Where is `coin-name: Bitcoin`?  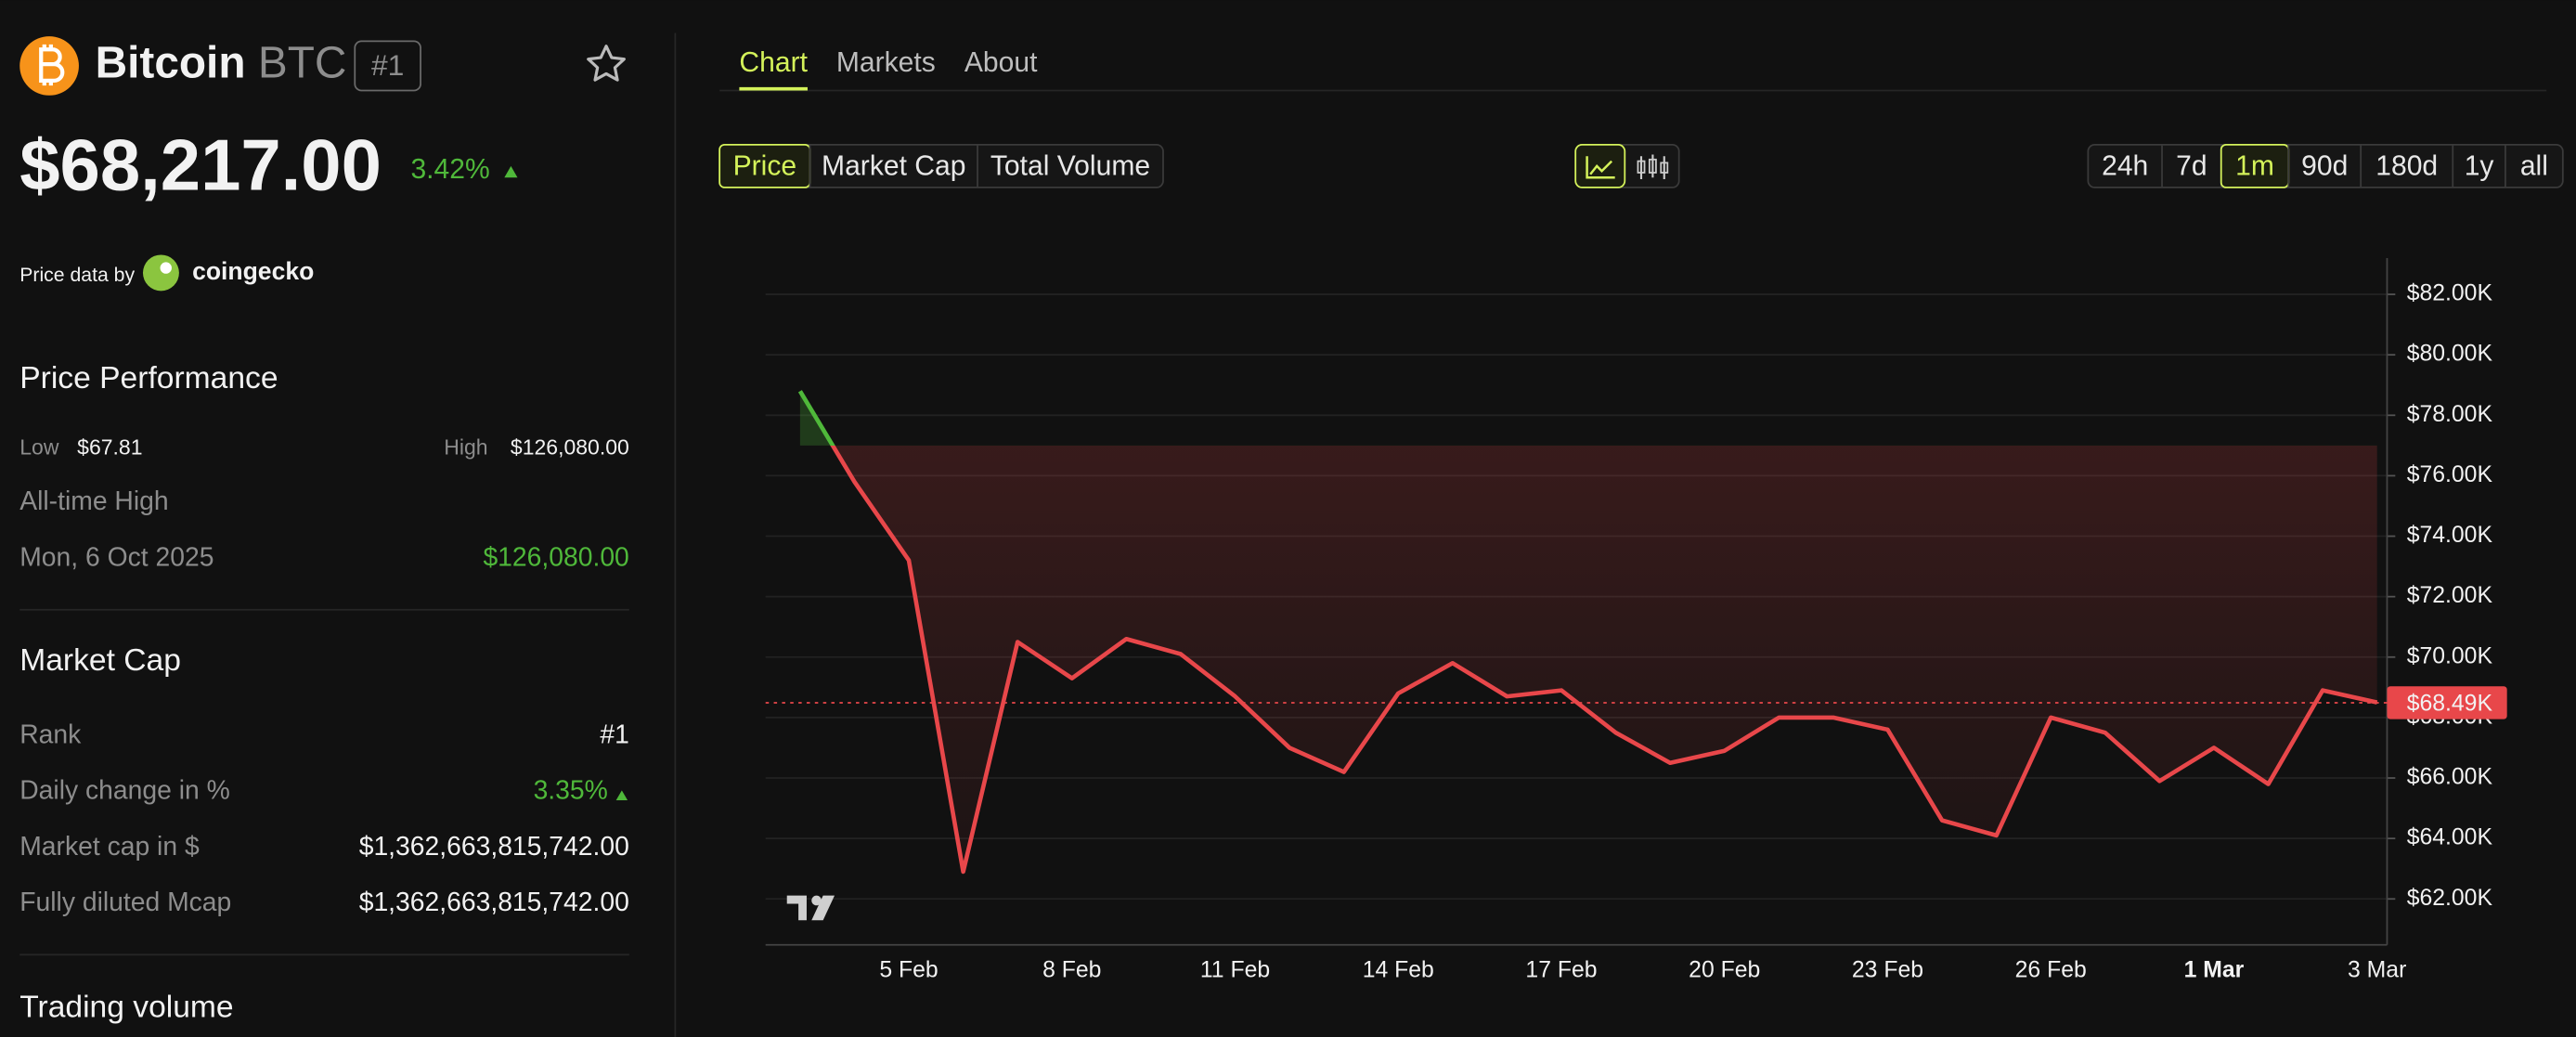 coin-name: Bitcoin is located at coordinates (171, 63).